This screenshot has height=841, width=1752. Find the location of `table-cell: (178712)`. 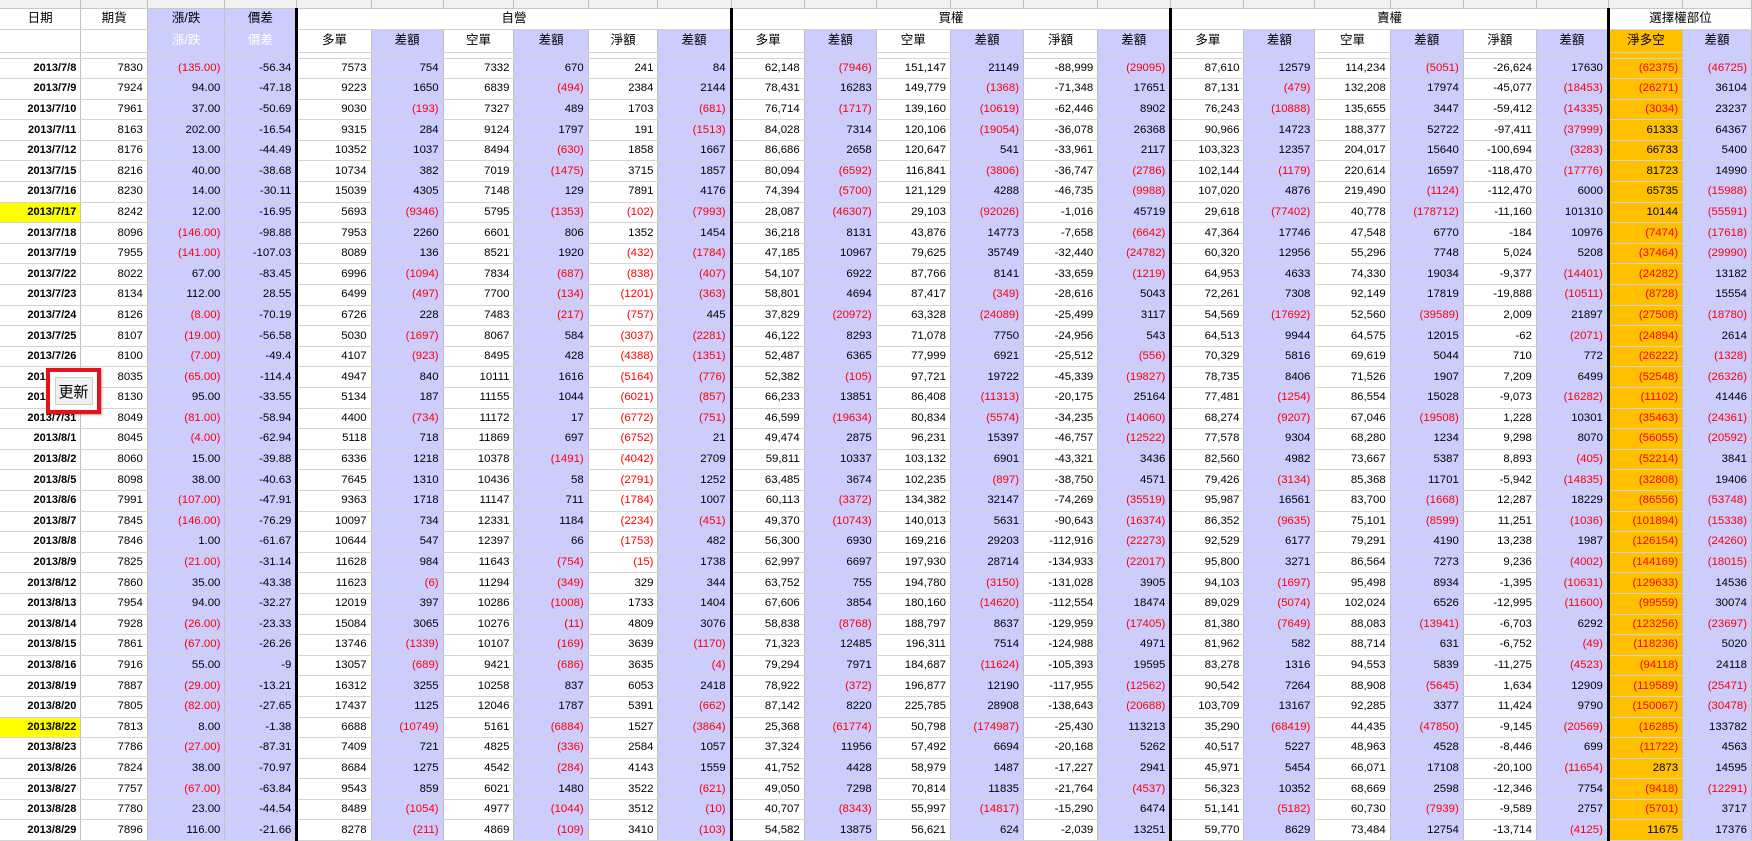

table-cell: (178712) is located at coordinates (1427, 213).